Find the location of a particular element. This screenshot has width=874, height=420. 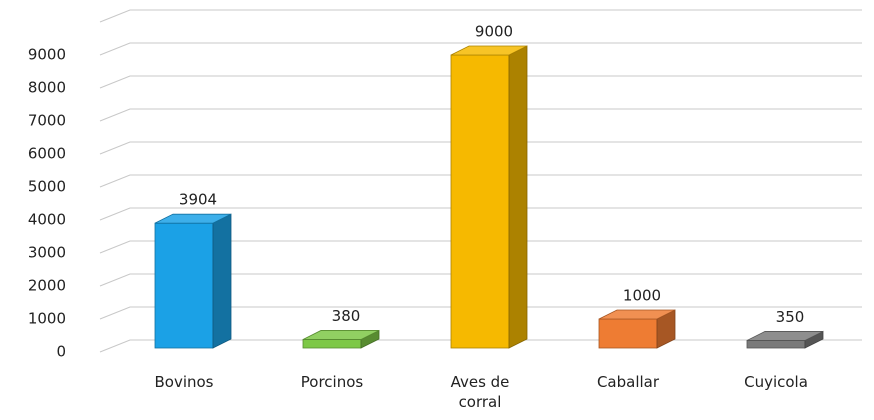

x-label-box: Aves de corral is located at coordinates (480, 392).